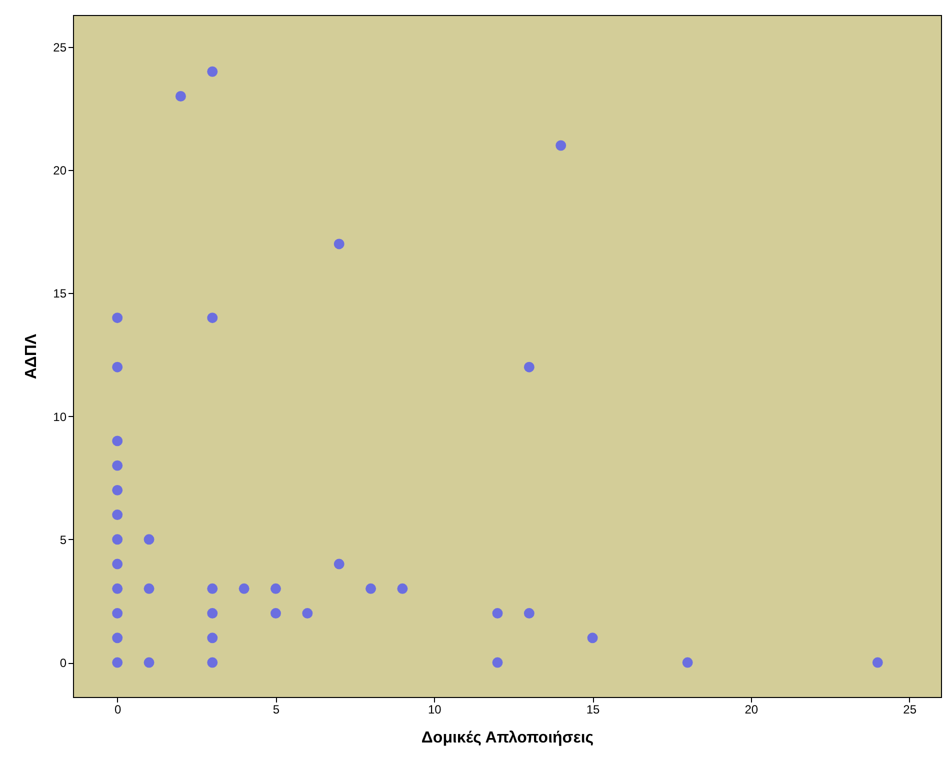  Describe the element at coordinates (63, 663) in the screenshot. I see `y-tick-label: 0` at that location.